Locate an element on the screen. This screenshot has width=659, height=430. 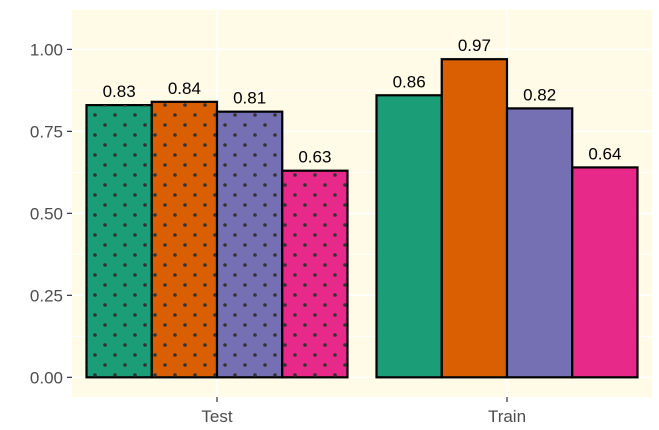
x-tick-label: Train is located at coordinates (507, 416).